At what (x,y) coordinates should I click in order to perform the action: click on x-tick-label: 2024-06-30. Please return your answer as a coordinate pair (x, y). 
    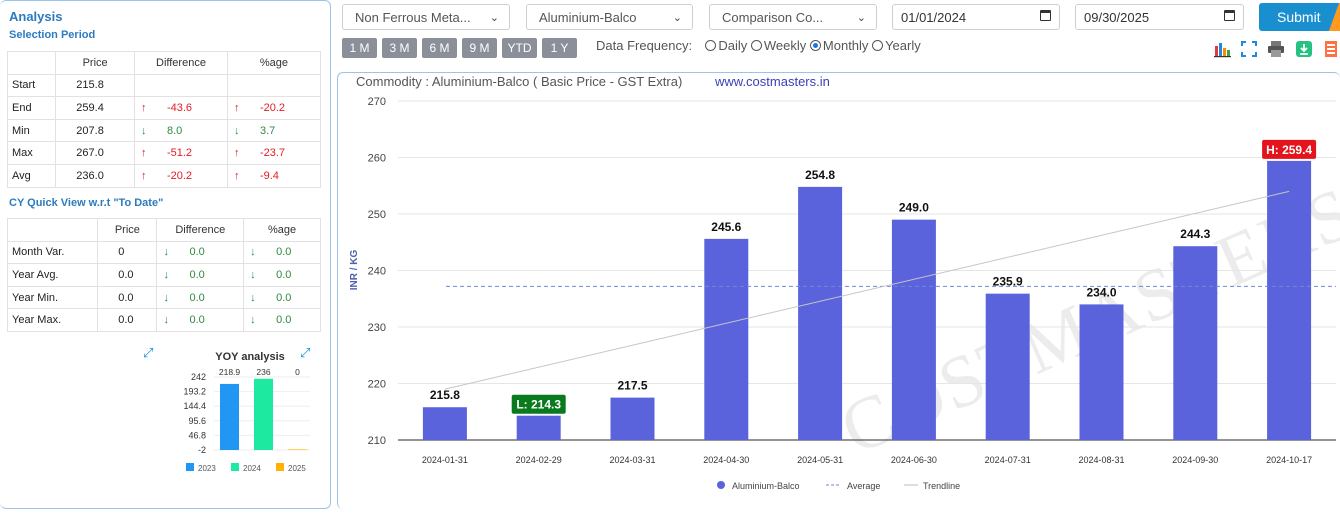
    Looking at the image, I should click on (914, 460).